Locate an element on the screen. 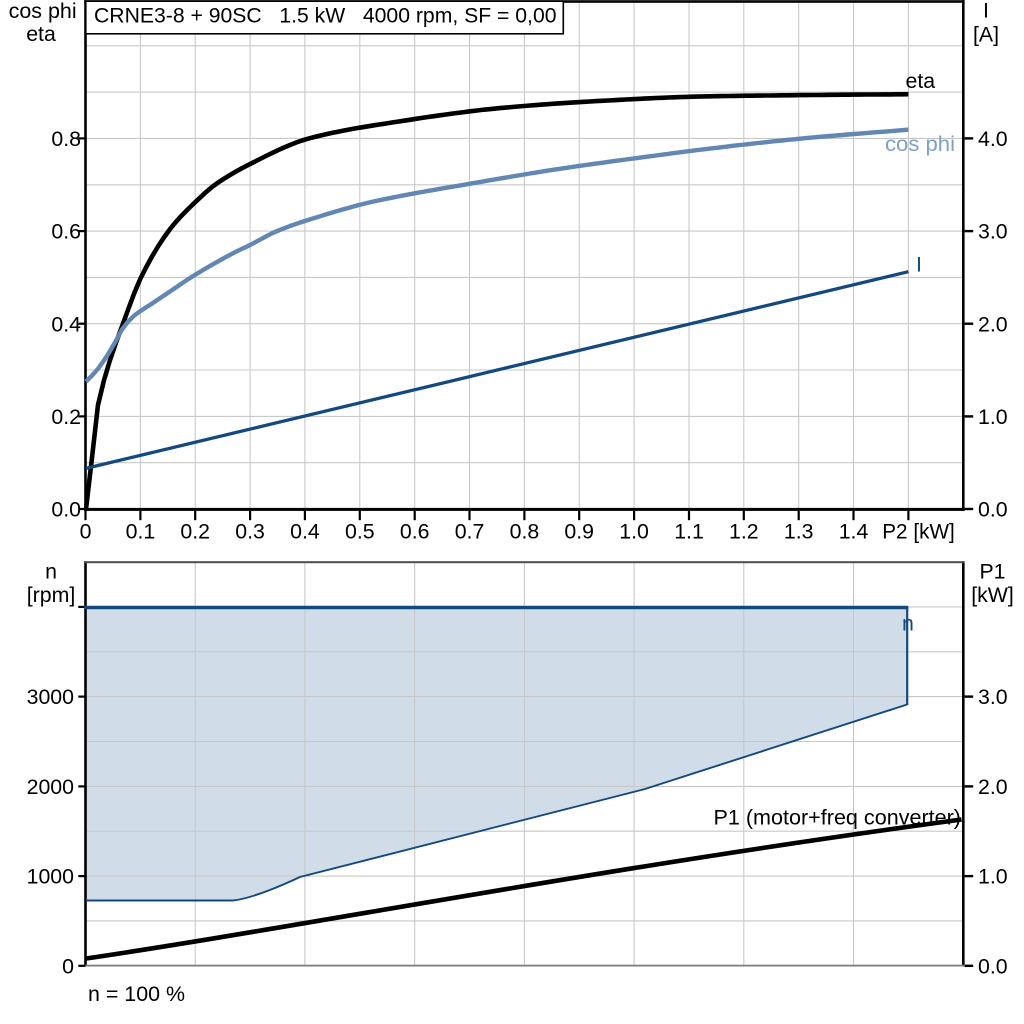  svg-text: 0.3 is located at coordinates (250, 532).